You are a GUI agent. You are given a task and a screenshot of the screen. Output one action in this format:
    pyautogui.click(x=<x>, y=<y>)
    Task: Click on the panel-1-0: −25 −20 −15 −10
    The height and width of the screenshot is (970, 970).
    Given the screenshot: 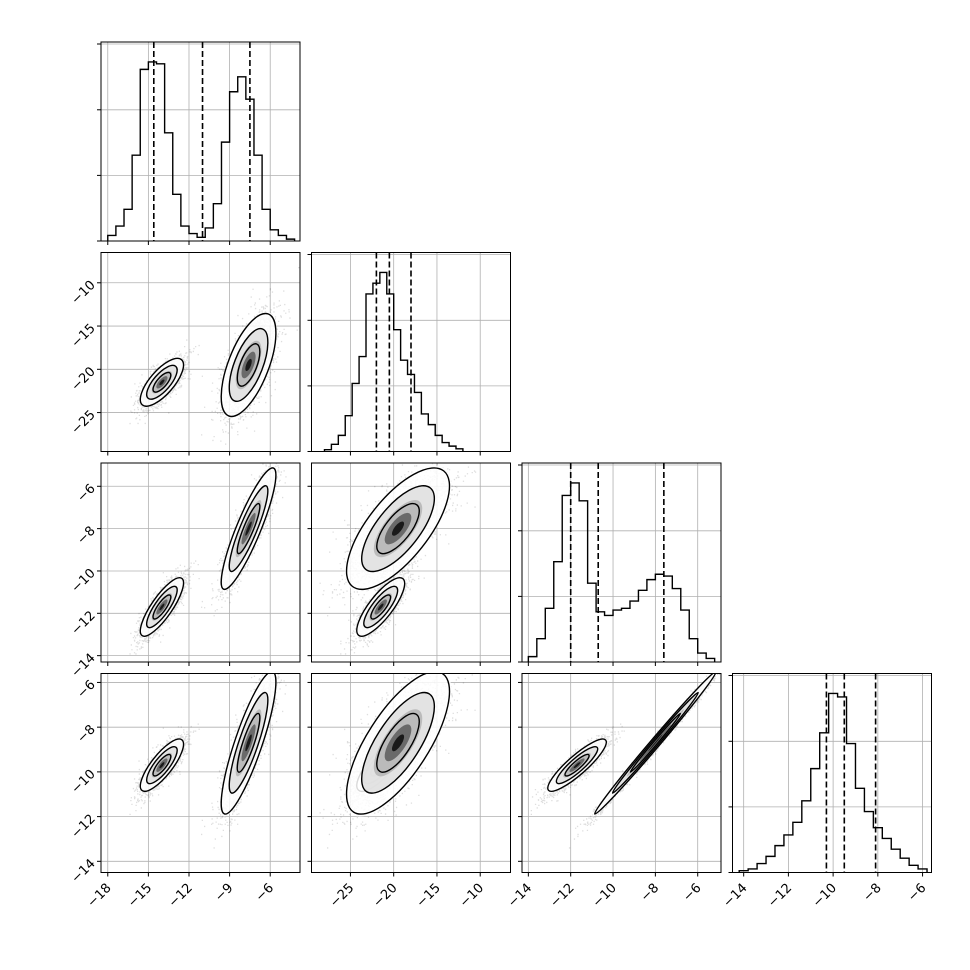 What is the action you would take?
    pyautogui.click(x=185, y=354)
    